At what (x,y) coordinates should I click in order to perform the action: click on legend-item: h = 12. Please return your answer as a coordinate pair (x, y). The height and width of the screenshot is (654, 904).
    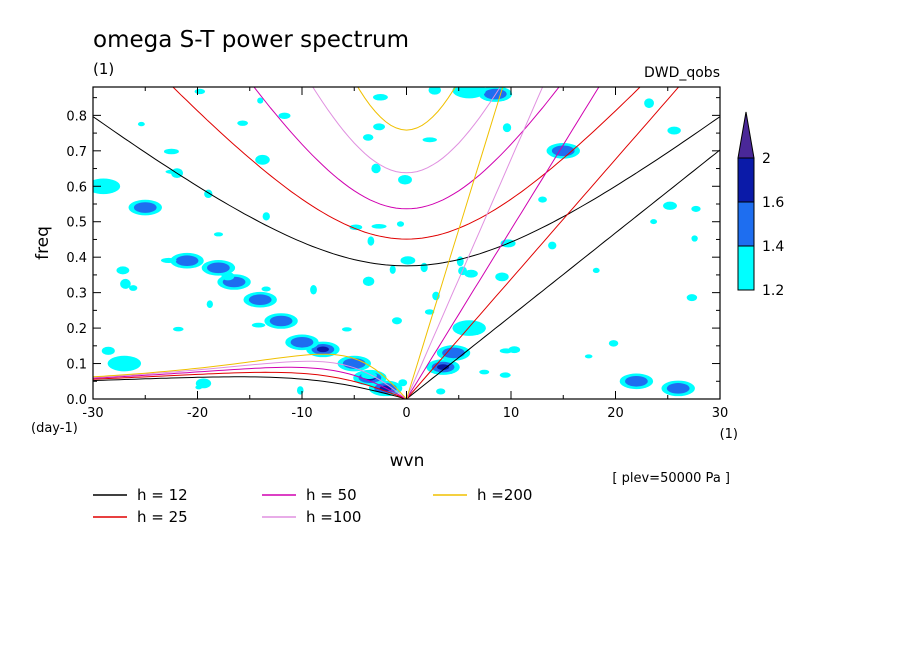
    Looking at the image, I should click on (140, 495).